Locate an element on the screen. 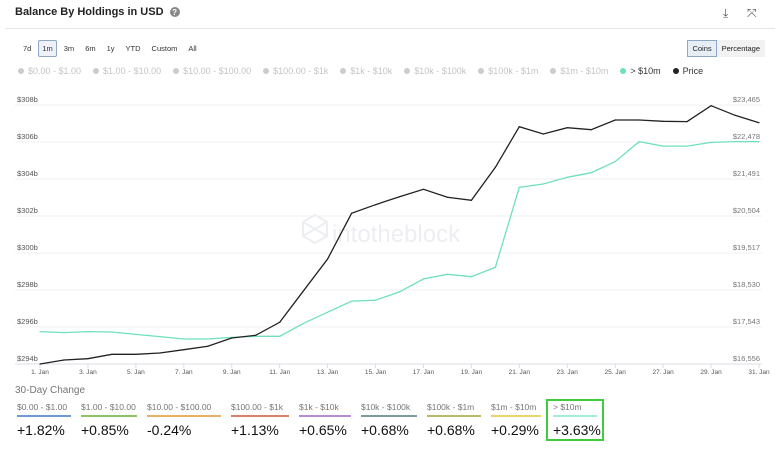 This screenshot has width=780, height=454. range-button-ytd: YTD is located at coordinates (133, 48).